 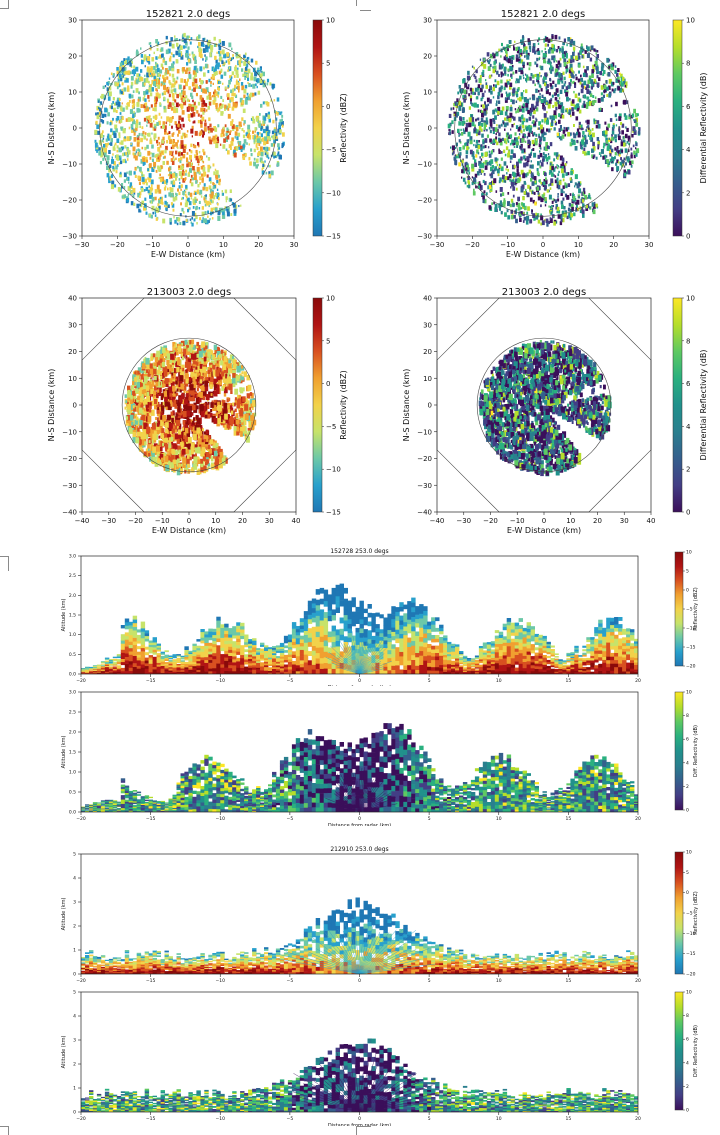 What do you see at coordinates (74, 1089) in the screenshot?
I see `y-tick-label: 1` at bounding box center [74, 1089].